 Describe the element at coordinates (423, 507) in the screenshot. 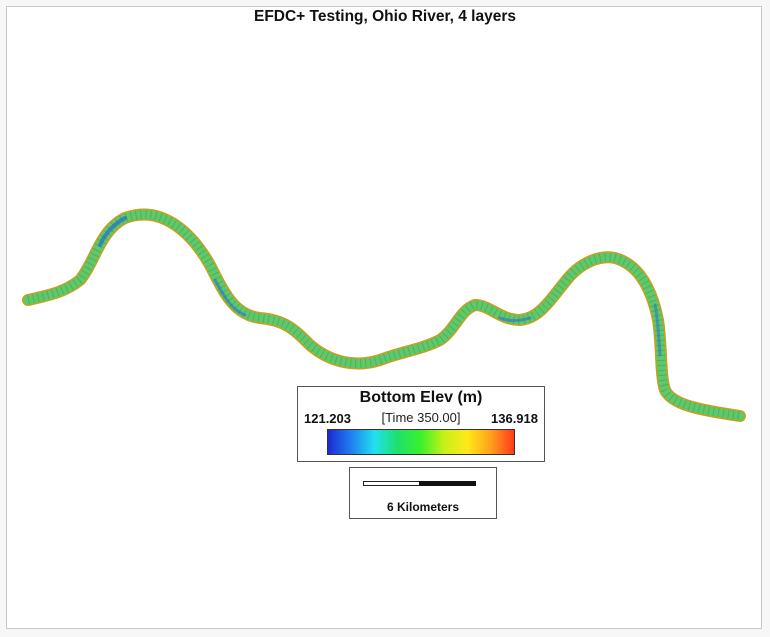

I see `scale-bar-label: 6 Kilometers` at that location.